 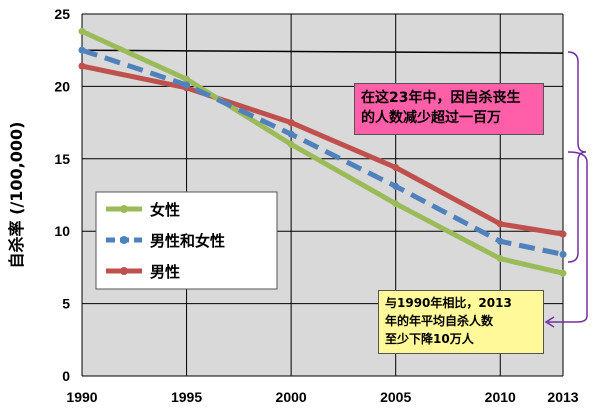 I want to click on y-axis-label: 自杀率 (/100,000), so click(x=16, y=195).